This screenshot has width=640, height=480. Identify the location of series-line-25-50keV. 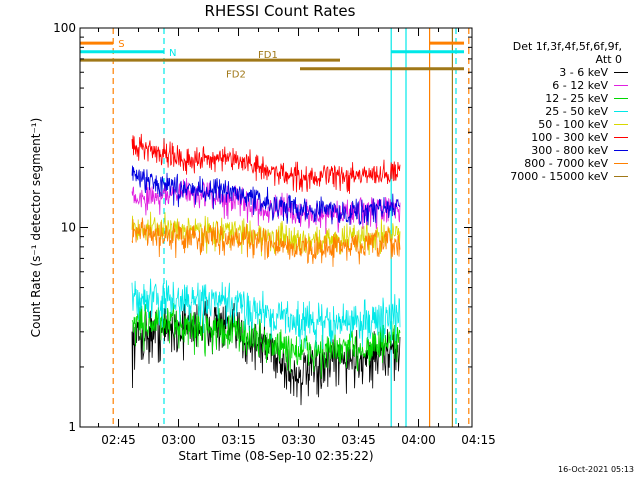
(266, 314).